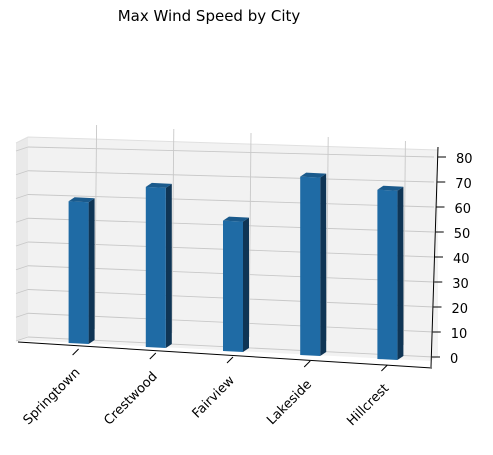 This screenshot has width=493, height=455. What do you see at coordinates (227, 143) in the screenshot?
I see `pane-edge` at bounding box center [227, 143].